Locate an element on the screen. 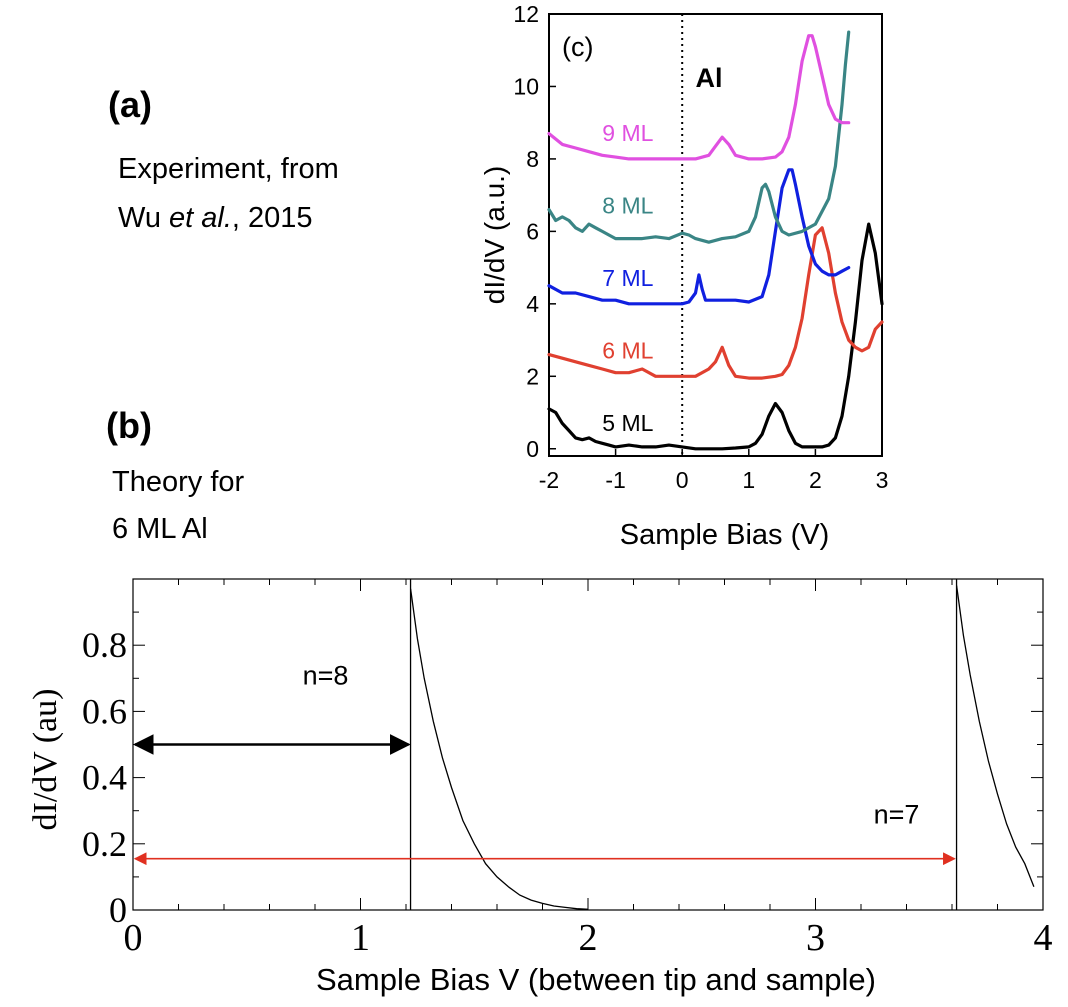 Image resolution: width=1068 pixels, height=1007 pixels. theory-y-tick-label: 0.8 is located at coordinates (104, 645).